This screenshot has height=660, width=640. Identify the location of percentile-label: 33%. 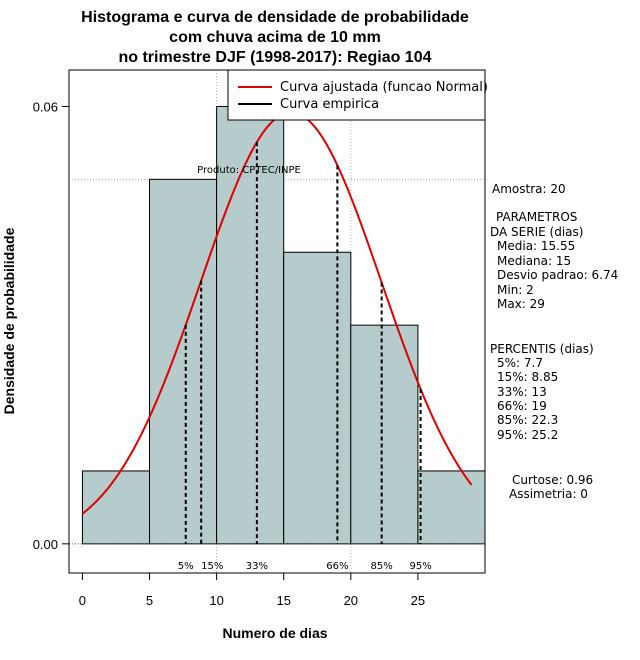
(257, 566).